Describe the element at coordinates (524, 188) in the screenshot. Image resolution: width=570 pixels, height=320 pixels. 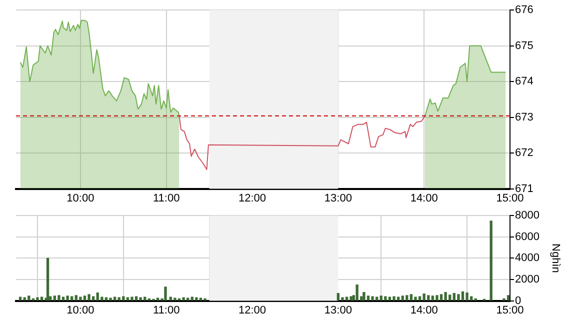
I see `y-tick-label: 671` at that location.